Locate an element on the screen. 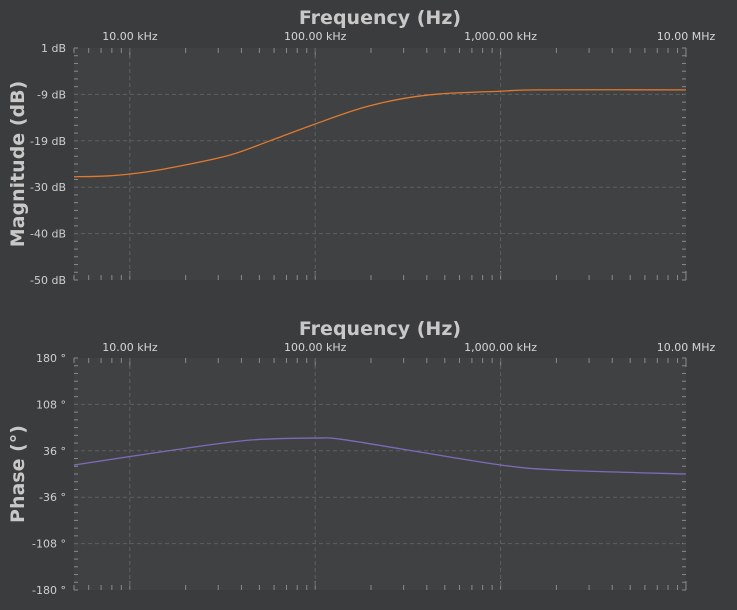  magnitude-series-line is located at coordinates (380, 133).